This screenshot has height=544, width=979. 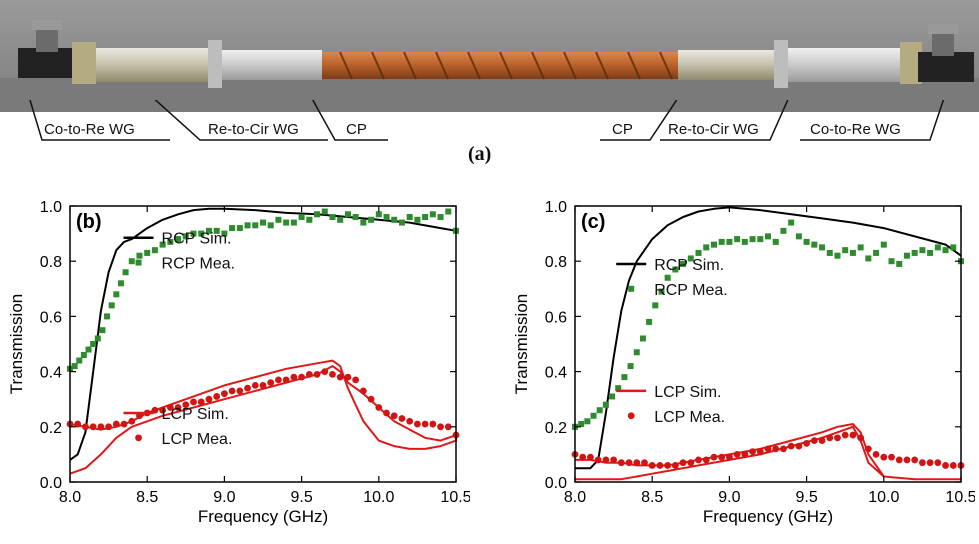 What do you see at coordinates (689, 417) in the screenshot?
I see `chart-1-legend-label: LCP Mea.` at bounding box center [689, 417].